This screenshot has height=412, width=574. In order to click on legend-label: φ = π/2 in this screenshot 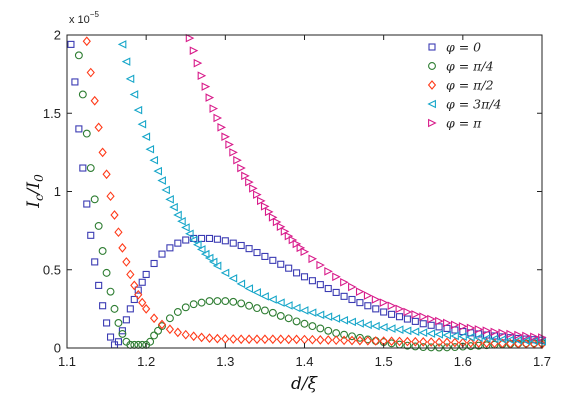, I will do `click(470, 85)`.